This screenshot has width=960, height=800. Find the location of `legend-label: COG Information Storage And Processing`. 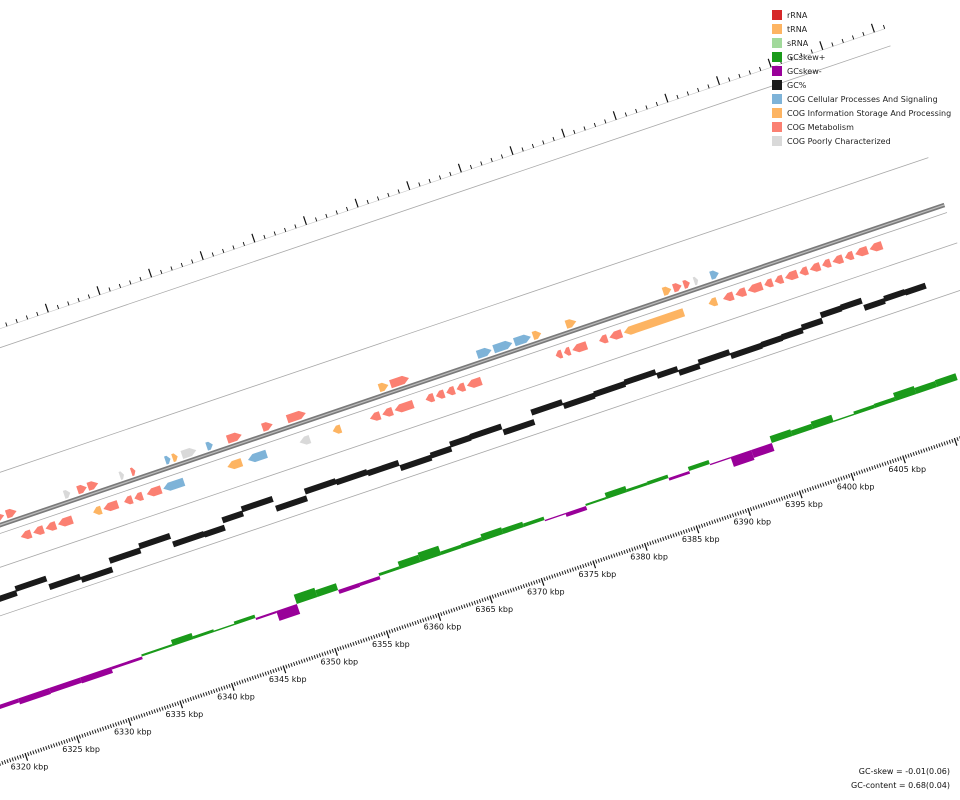

legend-label: COG Information Storage And Processing is located at coordinates (869, 113).